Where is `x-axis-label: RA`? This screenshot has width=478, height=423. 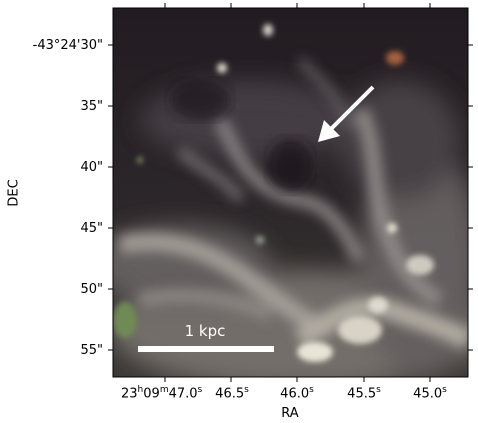 x-axis-label: RA is located at coordinates (290, 413).